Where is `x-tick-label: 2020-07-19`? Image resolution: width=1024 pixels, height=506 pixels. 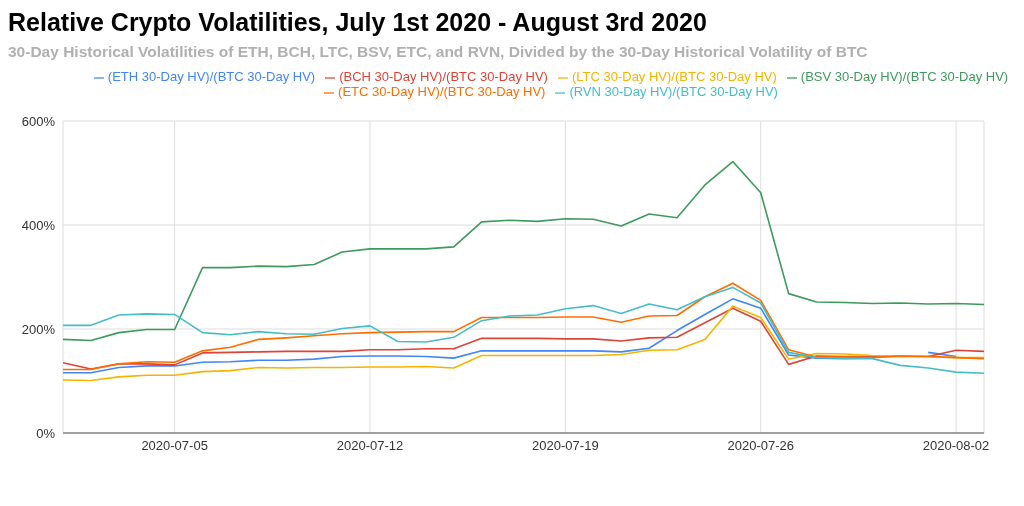
x-tick-label: 2020-07-19 is located at coordinates (565, 446).